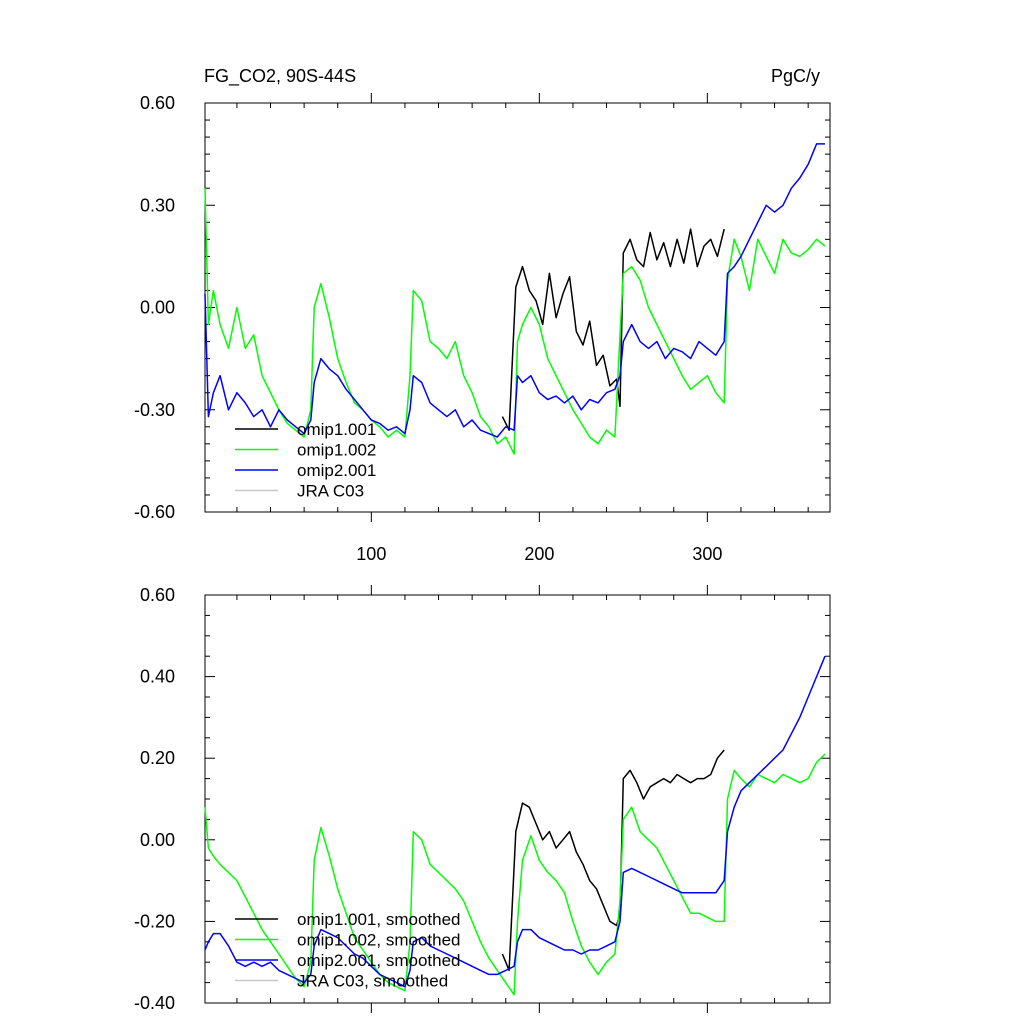 This screenshot has height=1024, width=1024. Describe the element at coordinates (330, 491) in the screenshot. I see `legend-label: JRA C03` at that location.